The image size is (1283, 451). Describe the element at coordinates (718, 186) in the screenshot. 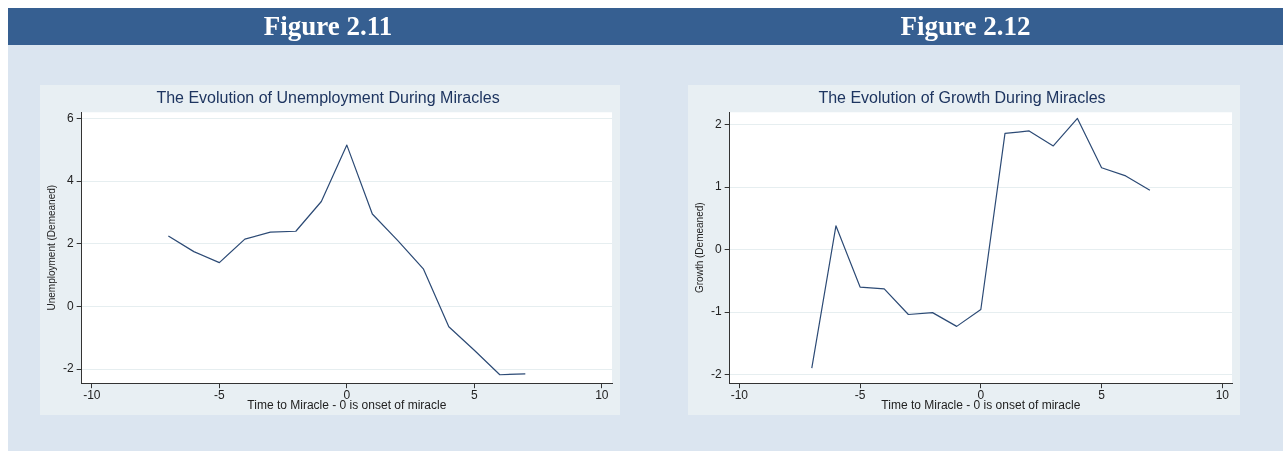

I see `y-tick-label: 1` at that location.